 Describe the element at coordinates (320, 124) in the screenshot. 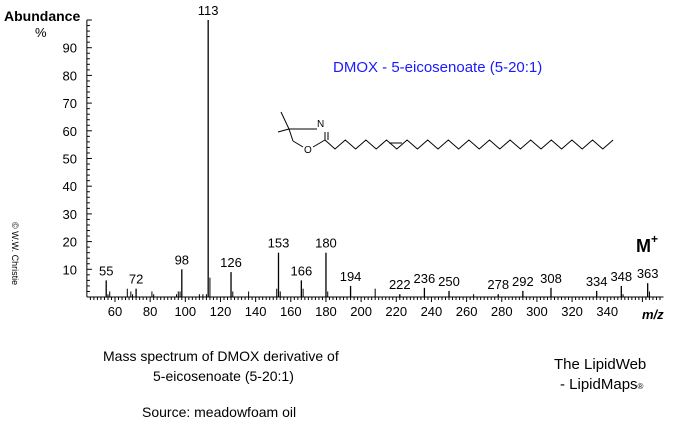

I see `nitrogen-atom: N` at that location.